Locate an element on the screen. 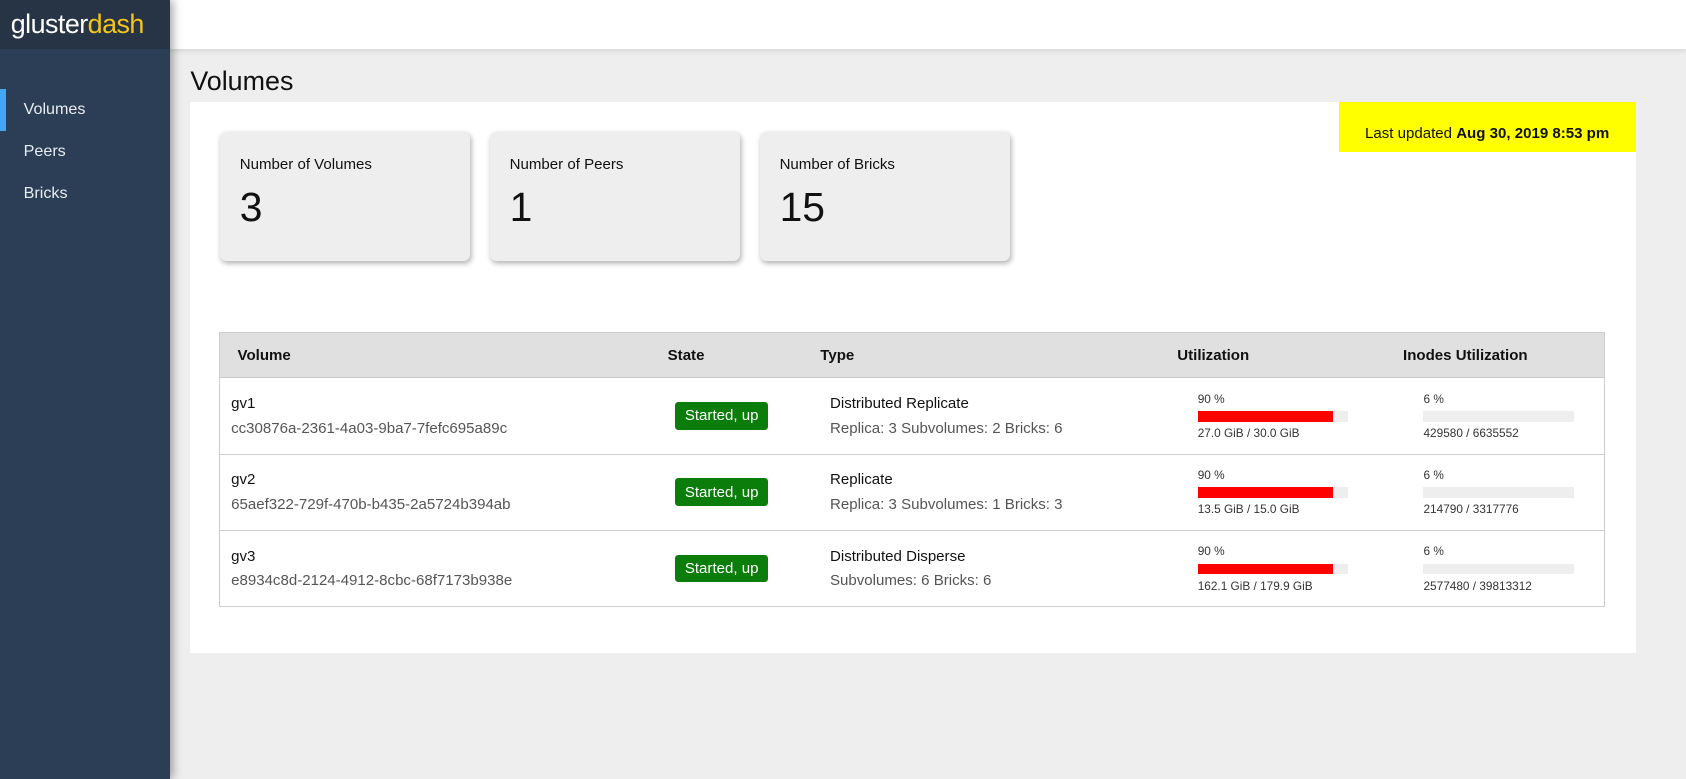  volume-details: Replica: 3 Subvolumes: 1 Bricks: 3 is located at coordinates (946, 504).